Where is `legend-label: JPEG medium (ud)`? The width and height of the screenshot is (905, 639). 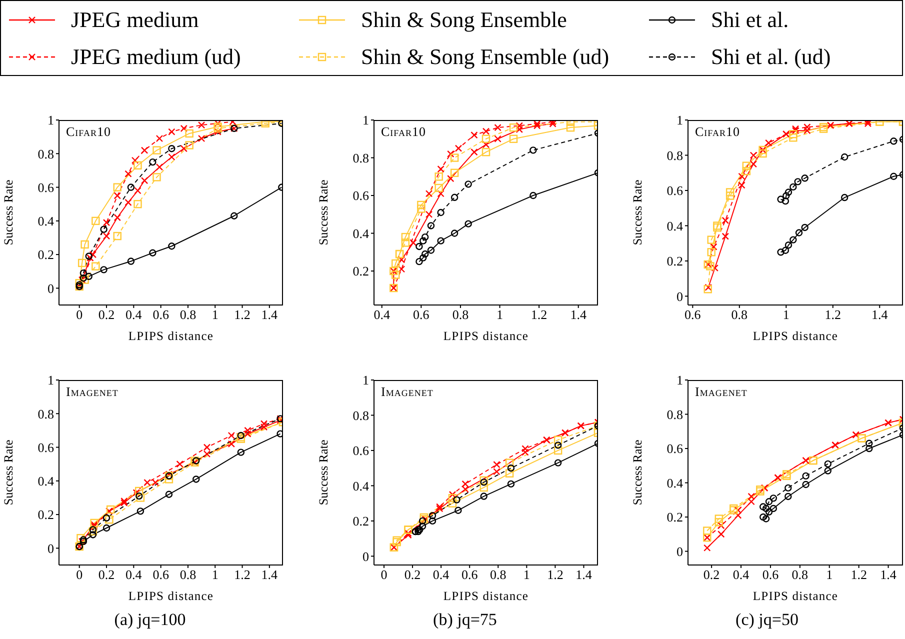 legend-label: JPEG medium (ud) is located at coordinates (156, 57).